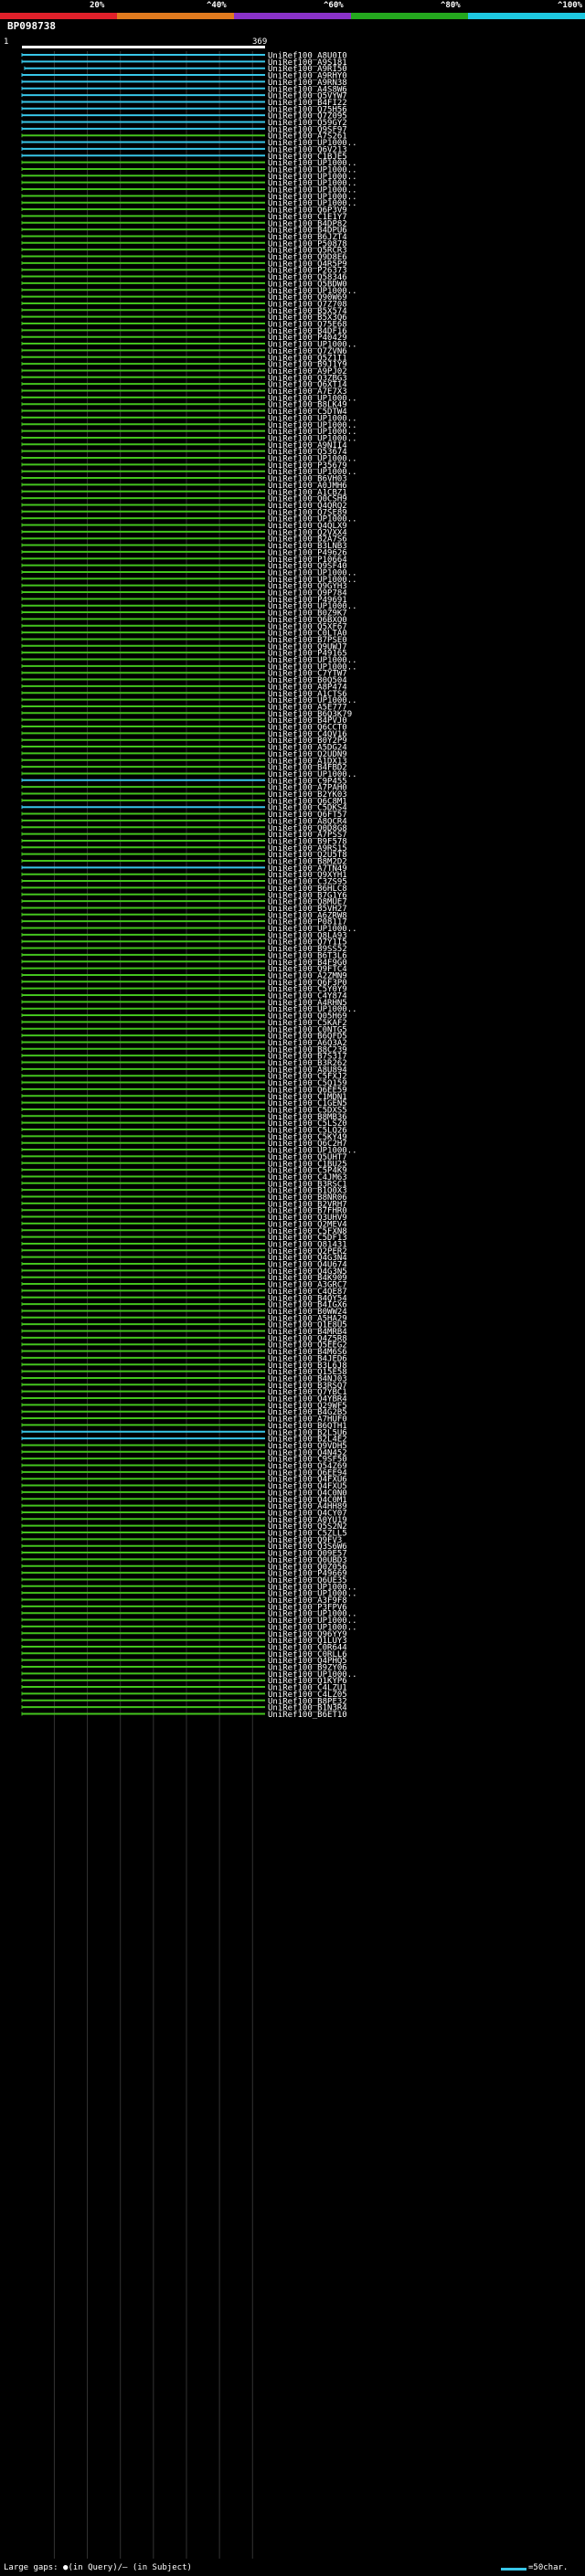 The width and height of the screenshot is (585, 2576). What do you see at coordinates (308, 741) in the screenshot?
I see `hit-label: UniRef100_B0Y2P9` at bounding box center [308, 741].